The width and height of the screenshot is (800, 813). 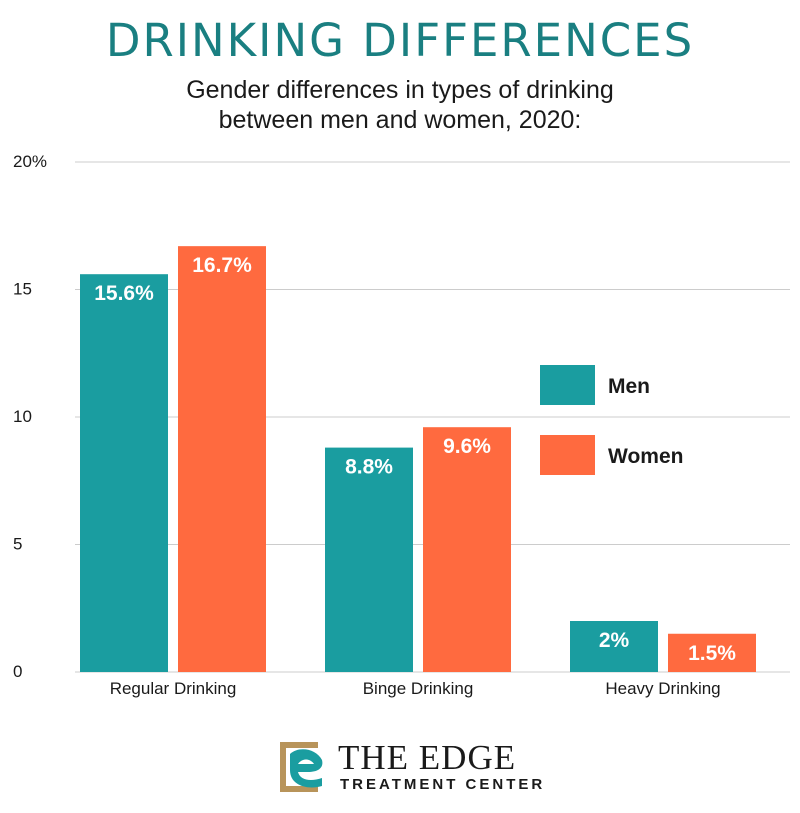 I want to click on chart-title: DRINKING DIFFERENCES, so click(x=400, y=40).